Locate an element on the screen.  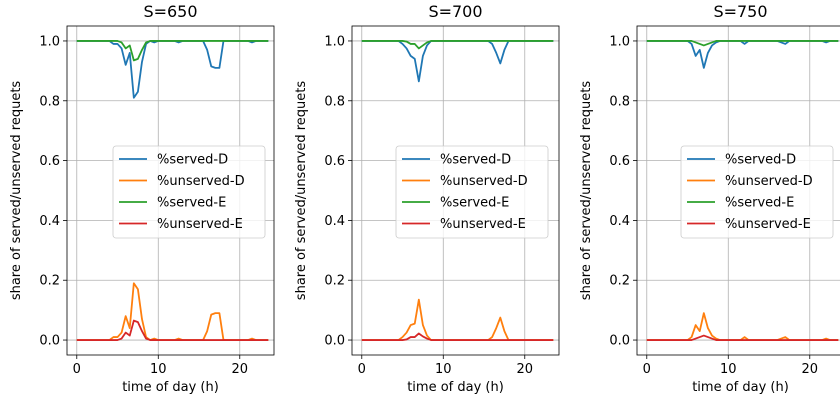
chart-title: S=700 is located at coordinates (455, 11).